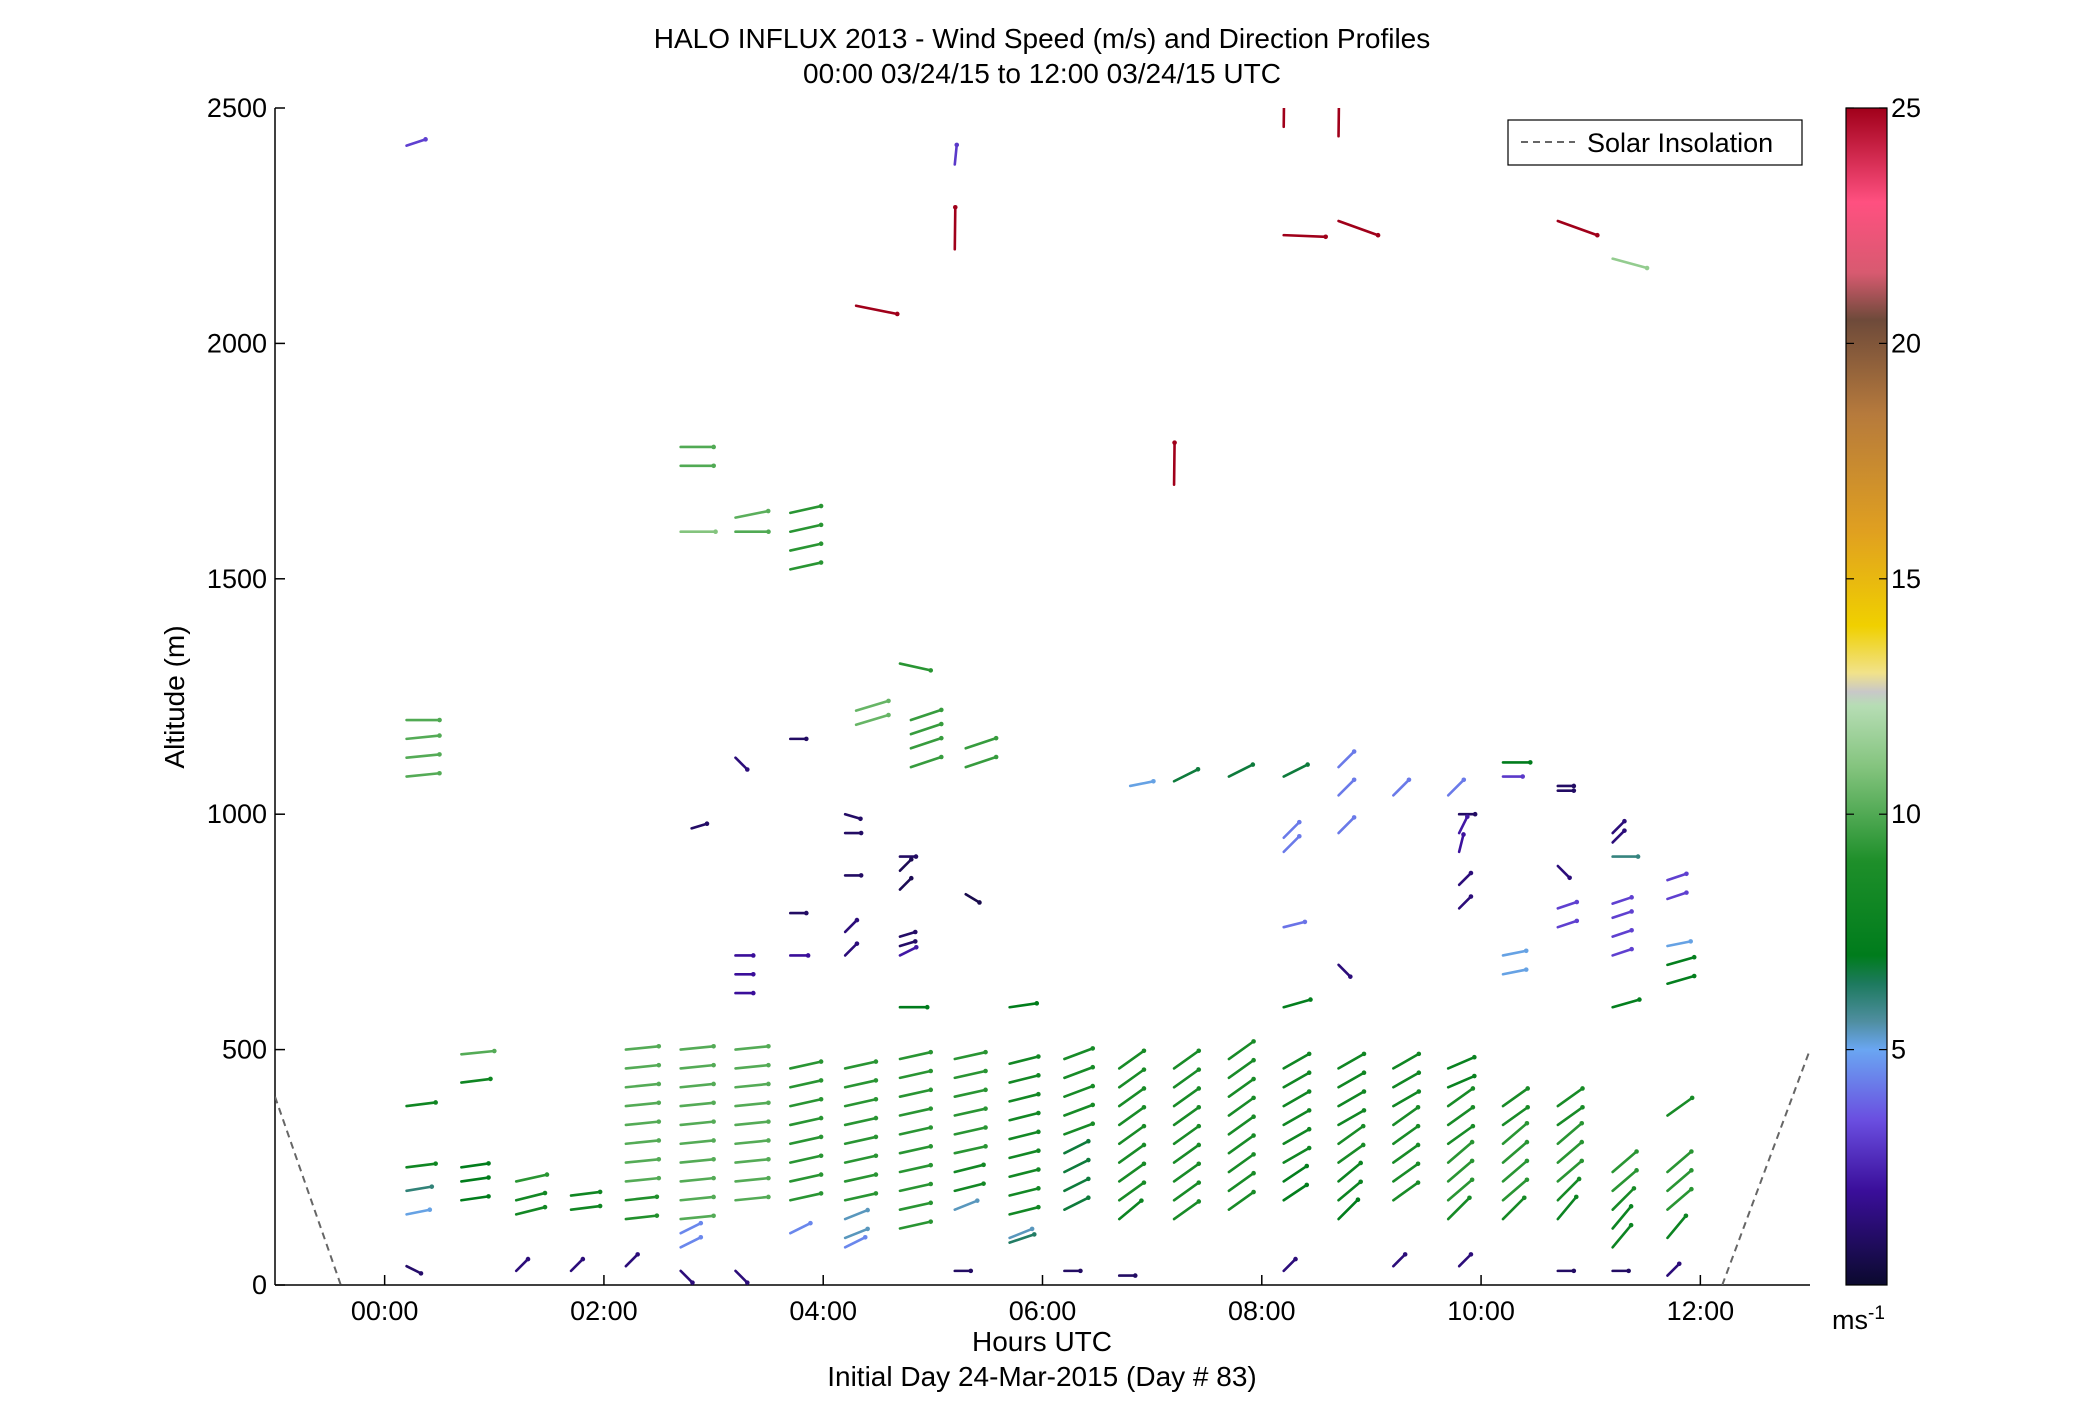 This screenshot has width=2098, height=1425. Describe the element at coordinates (823, 1311) in the screenshot. I see `x-tick-label: 04:00` at that location.